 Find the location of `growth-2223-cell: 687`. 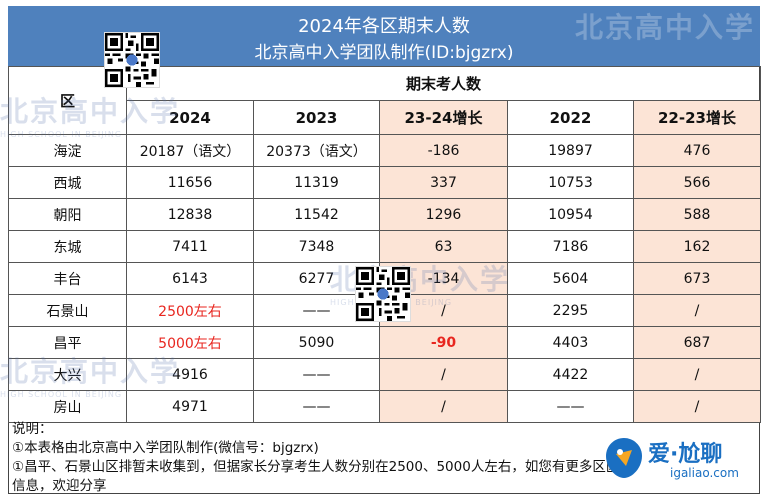

growth-2223-cell: 687 is located at coordinates (697, 342).